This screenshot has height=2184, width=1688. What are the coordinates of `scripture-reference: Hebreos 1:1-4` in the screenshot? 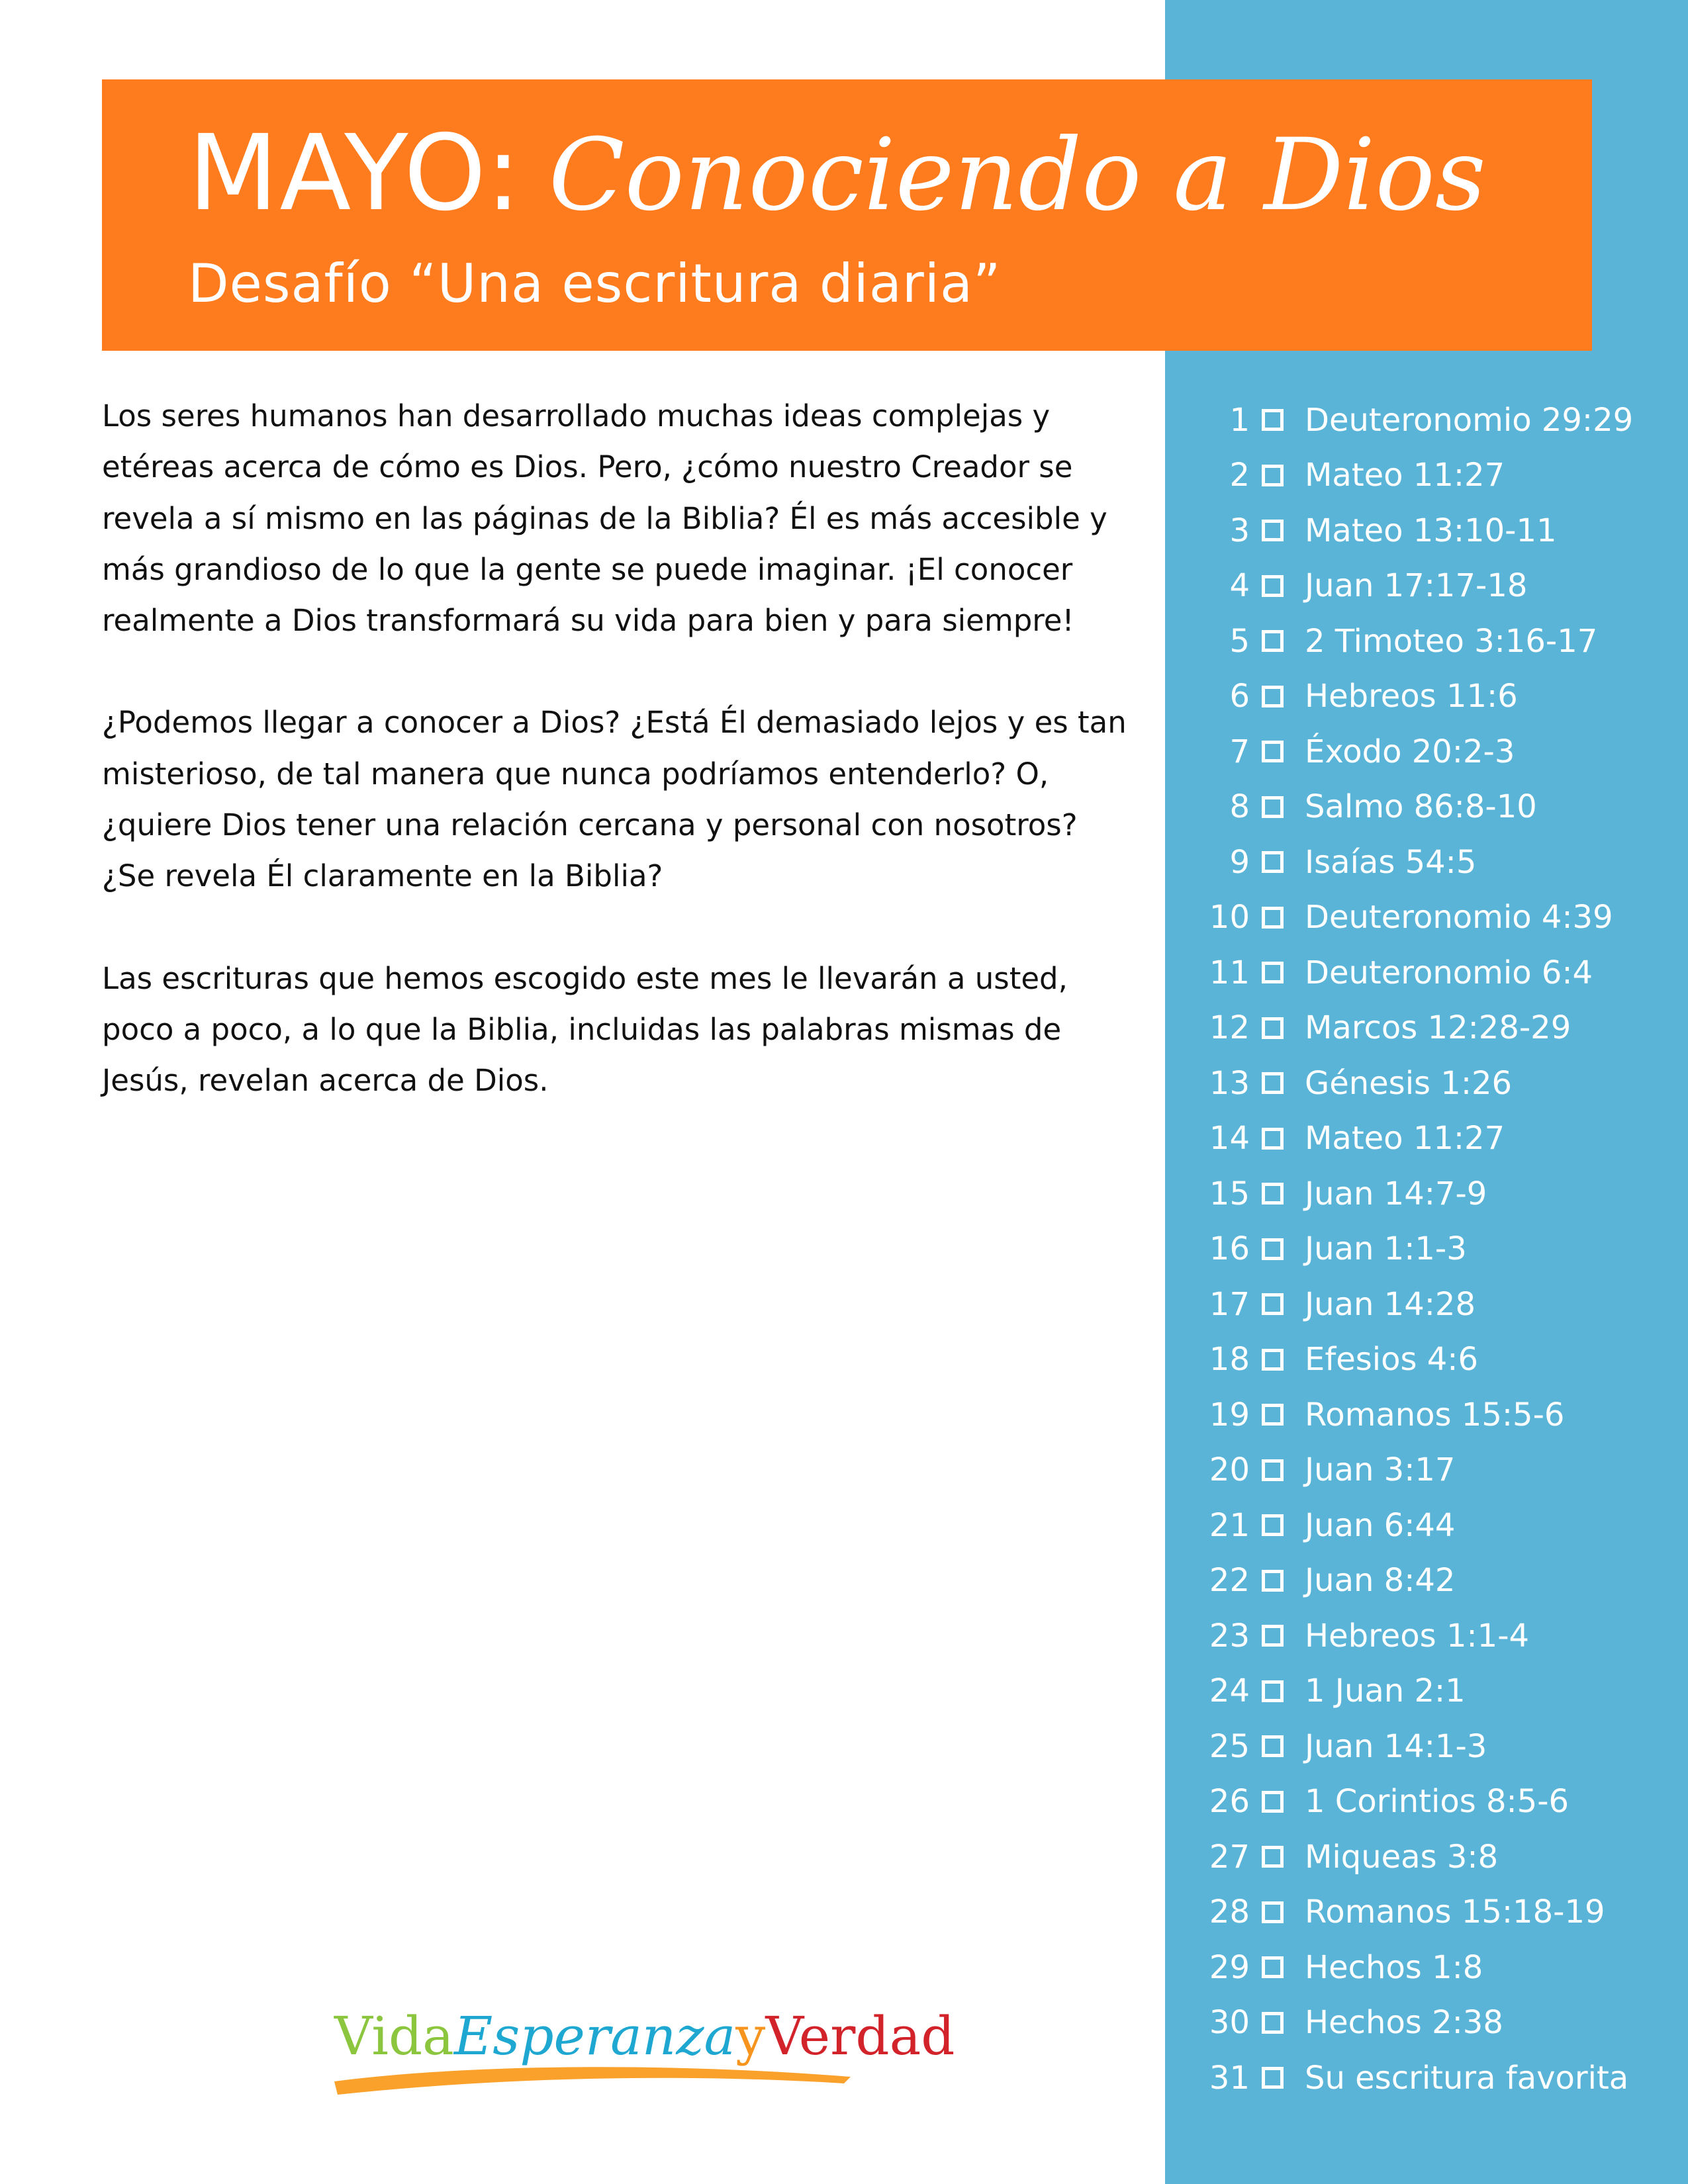 It's located at (1417, 1636).